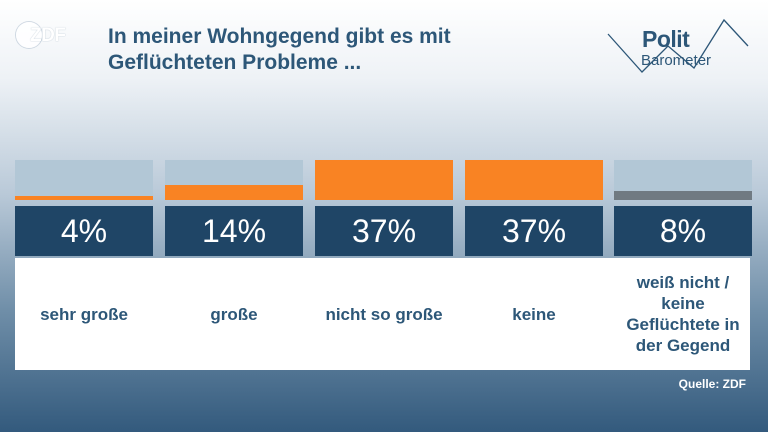 This screenshot has width=768, height=432. Describe the element at coordinates (29, 35) in the screenshot. I see `zdf-logo-circle-icon` at that location.